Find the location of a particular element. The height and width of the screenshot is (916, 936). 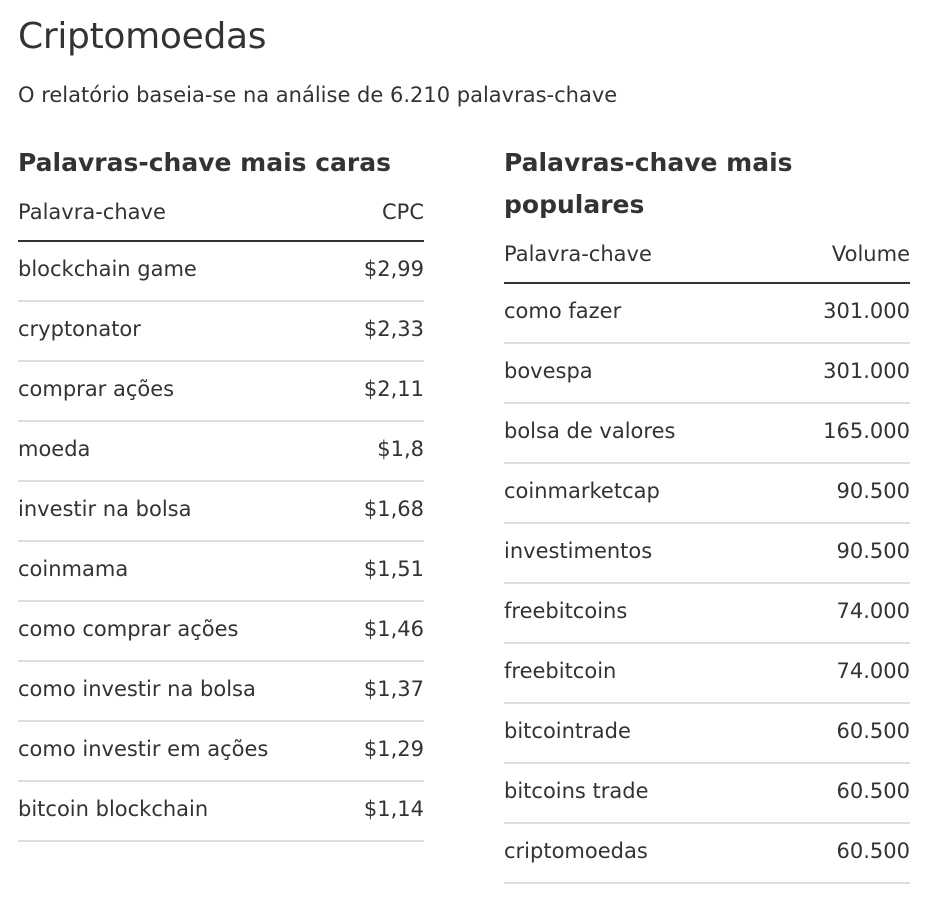

keyword-cell: como investir na bolsa is located at coordinates (137, 689).